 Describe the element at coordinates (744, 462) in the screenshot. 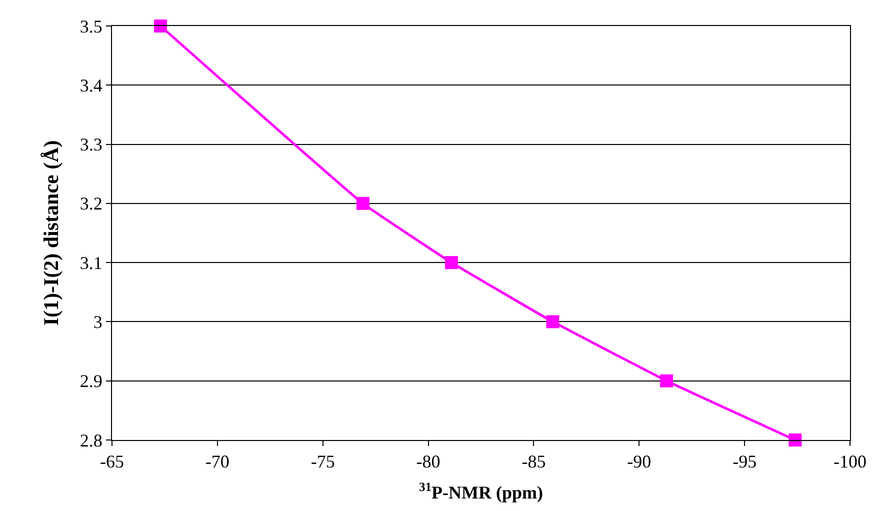

I see `x-tick-label: -95` at that location.